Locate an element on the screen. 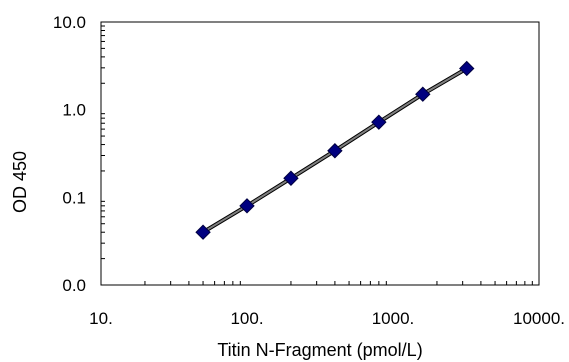  y-tick-label: 0.0 is located at coordinates (74, 285).